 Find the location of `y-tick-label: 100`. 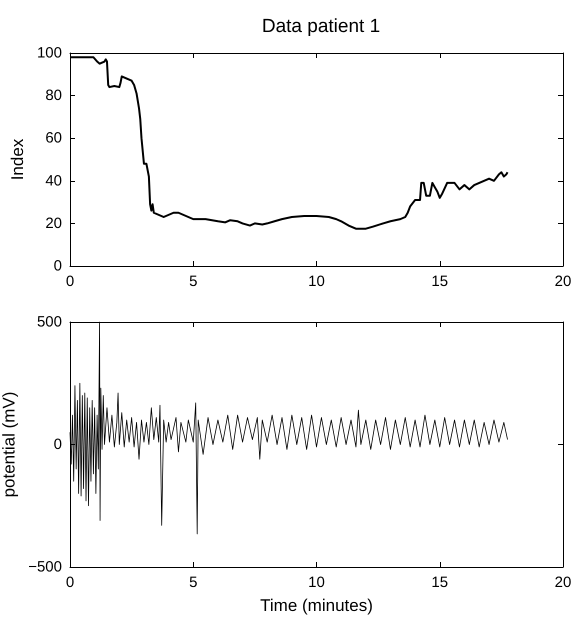

y-tick-label: 100 is located at coordinates (49, 53).